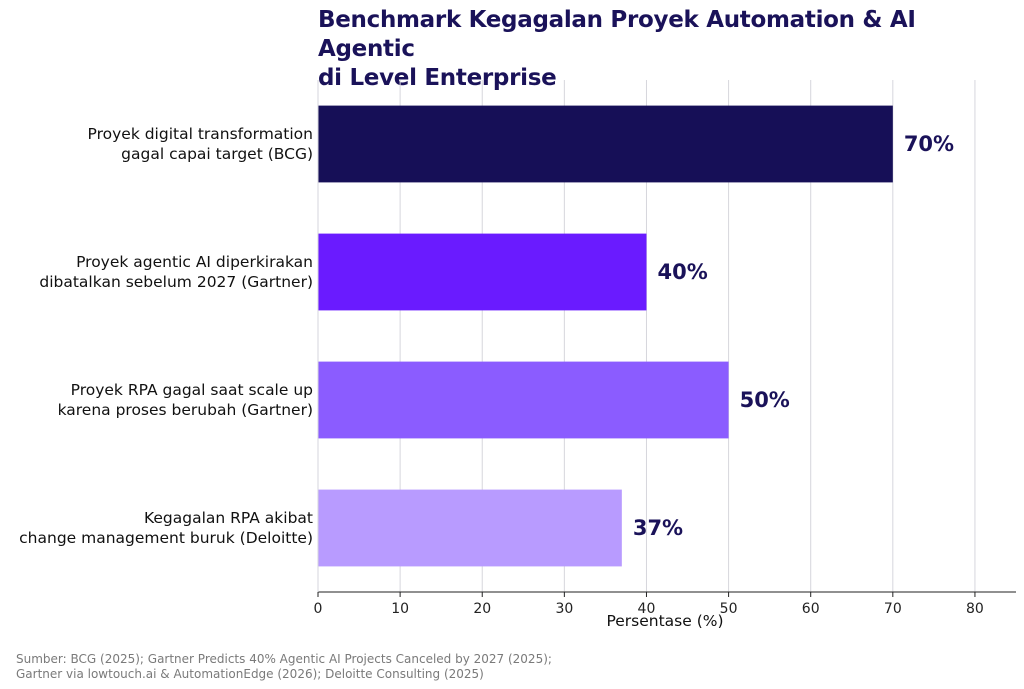 The image size is (1024, 689). Describe the element at coordinates (729, 609) in the screenshot. I see `x-tick-label-5: 50` at that location.